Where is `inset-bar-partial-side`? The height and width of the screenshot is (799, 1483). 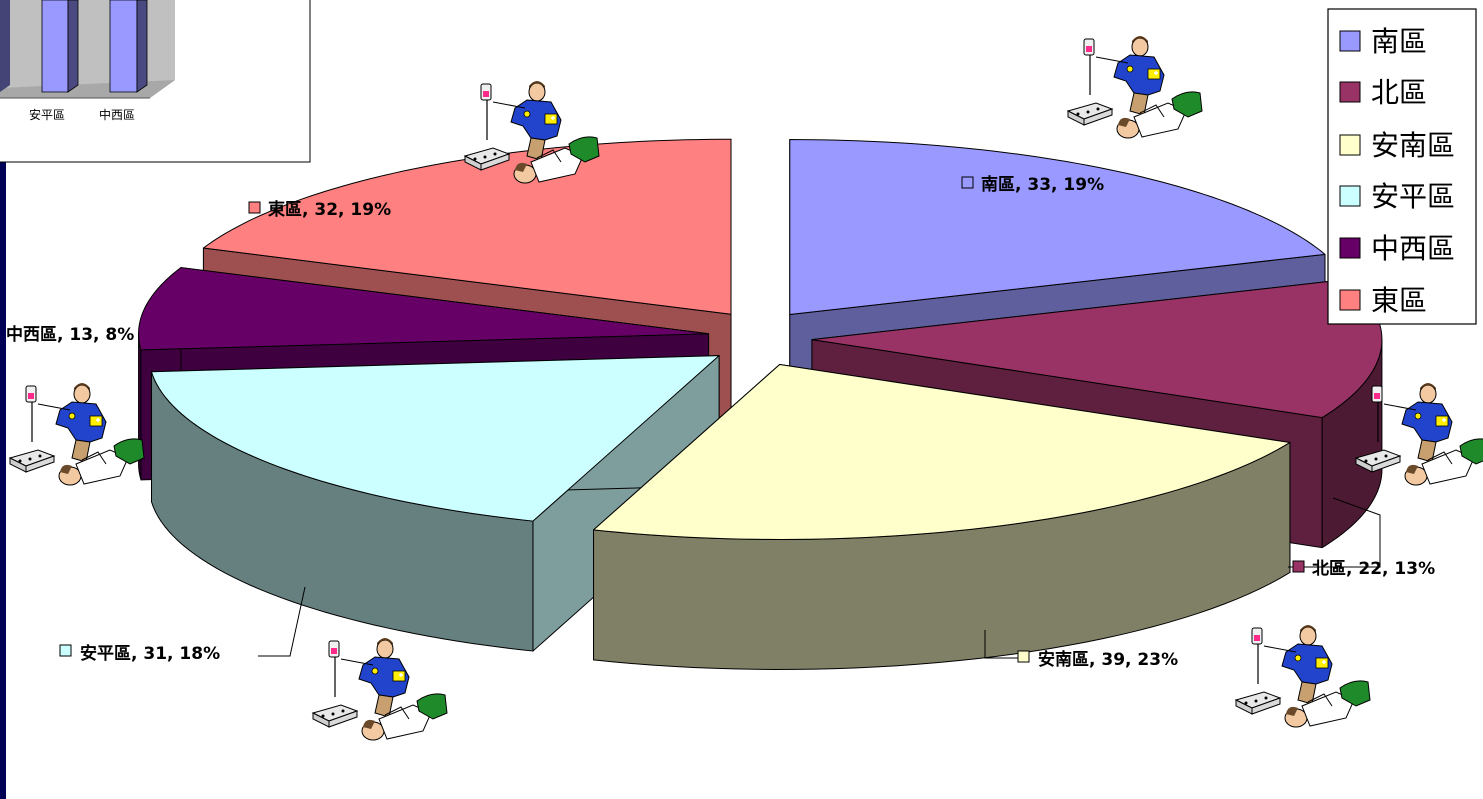
inset-bar-partial-side is located at coordinates (5, 46).